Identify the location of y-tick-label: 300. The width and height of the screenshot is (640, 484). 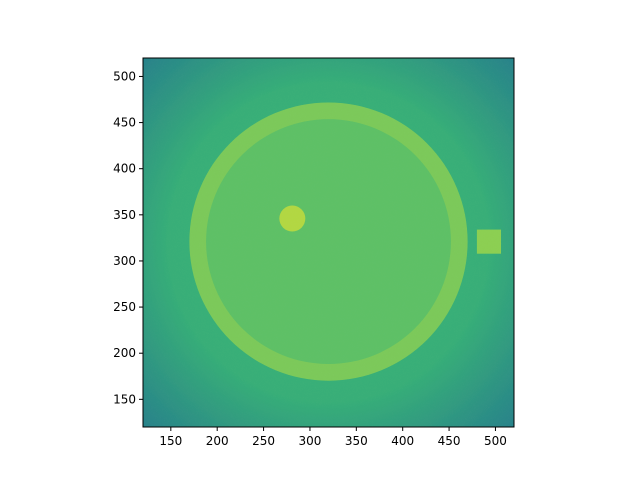
(124, 261).